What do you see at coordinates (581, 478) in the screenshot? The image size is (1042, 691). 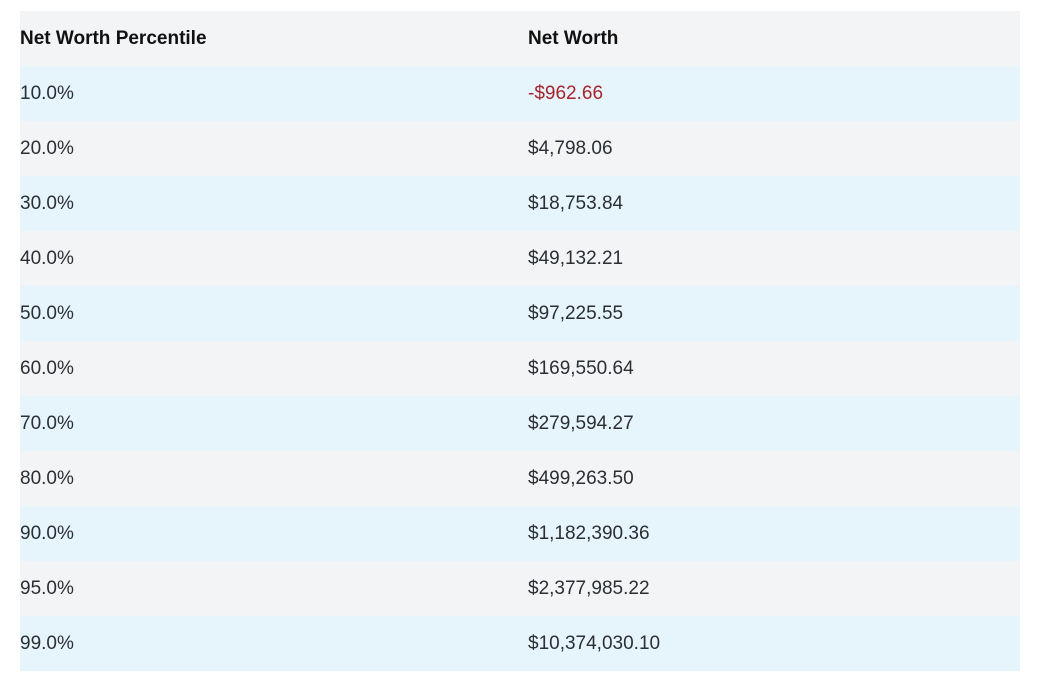 I see `net-worth-cell: $499,263.50` at bounding box center [581, 478].